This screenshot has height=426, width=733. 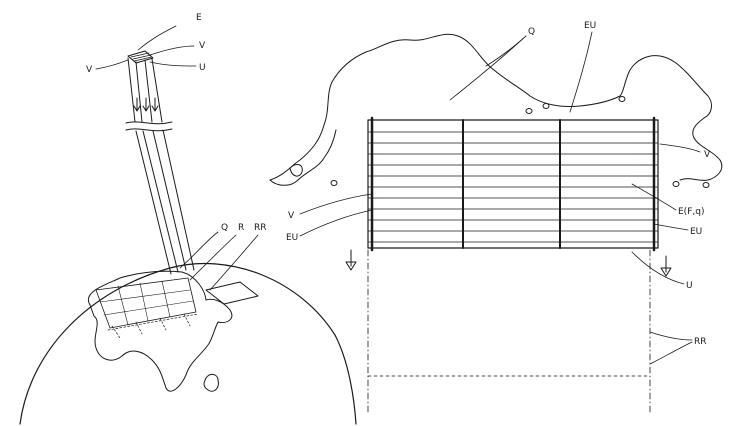 I want to click on label-map-u: U, so click(x=689, y=286).